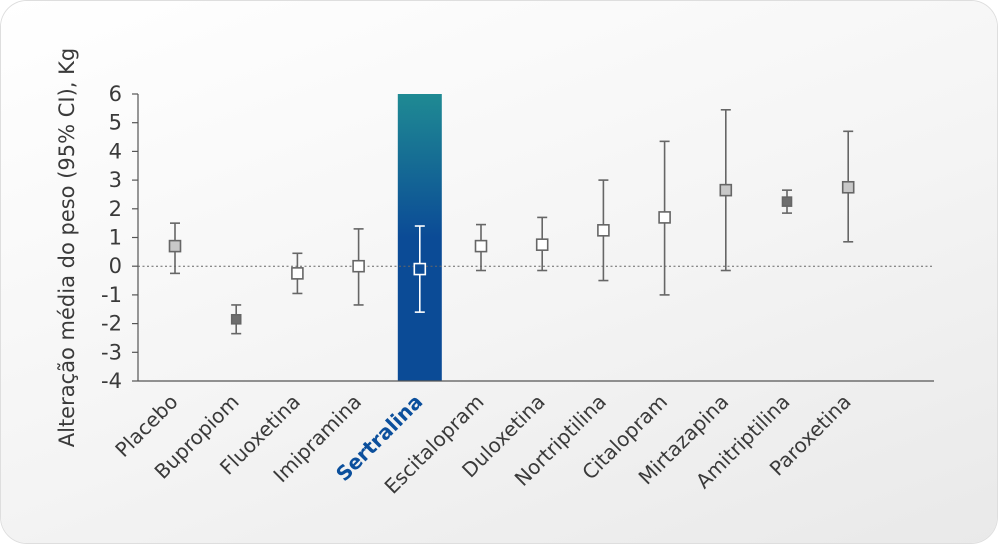 This screenshot has height=546, width=1000. What do you see at coordinates (115, 180) in the screenshot?
I see `y-tick-label: 3` at bounding box center [115, 180].